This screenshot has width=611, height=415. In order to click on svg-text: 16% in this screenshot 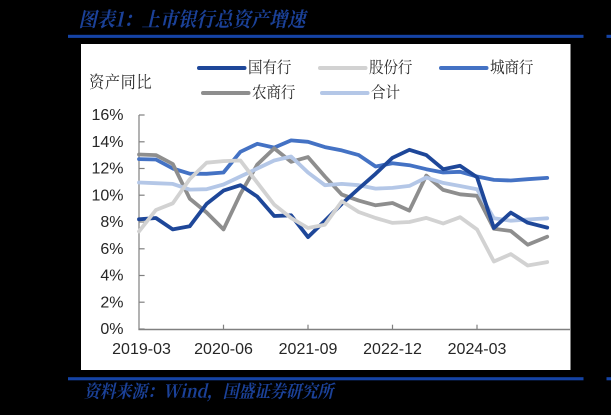, I will do `click(107, 115)`.